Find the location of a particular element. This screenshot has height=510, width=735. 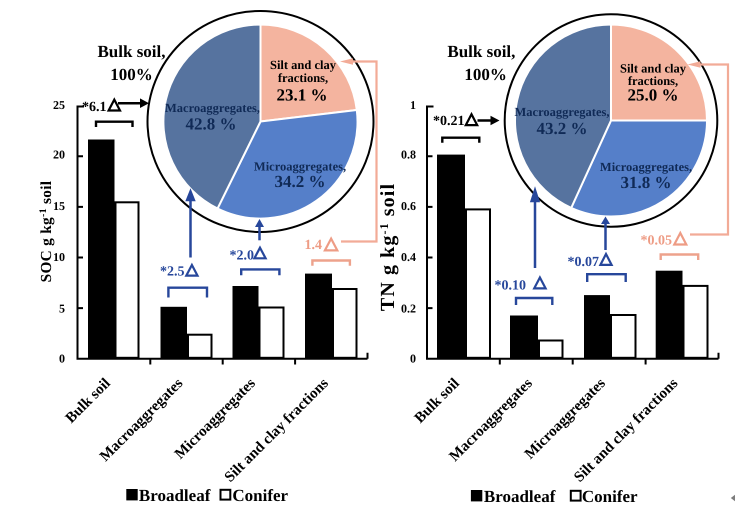

svg-text: TN g kg-1 soil is located at coordinates (388, 247).